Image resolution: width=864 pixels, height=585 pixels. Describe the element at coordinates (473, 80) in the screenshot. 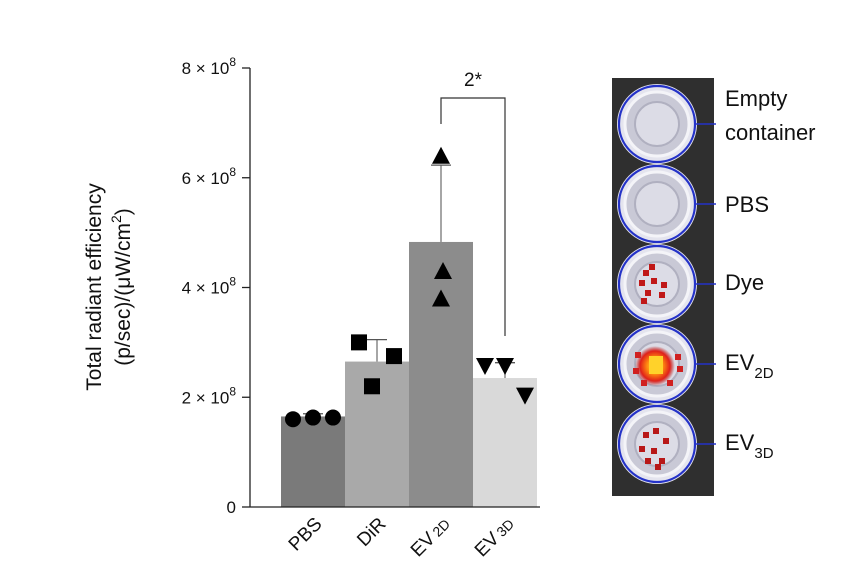

I see `significance-label: 2*` at that location.